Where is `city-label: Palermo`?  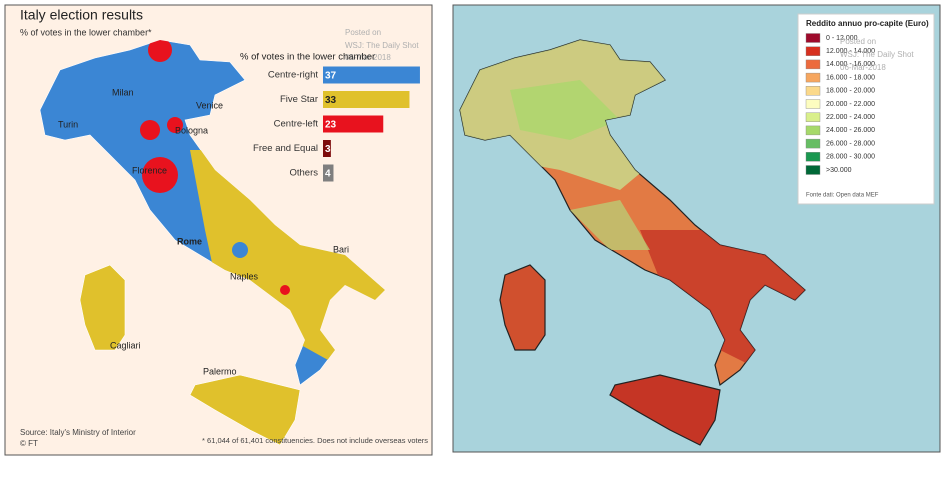
city-label: Palermo is located at coordinates (220, 371).